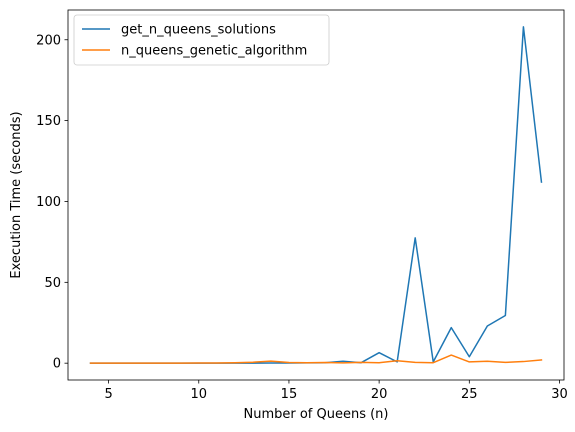 This screenshot has width=575, height=432. I want to click on y-tick-label: 150, so click(48, 121).